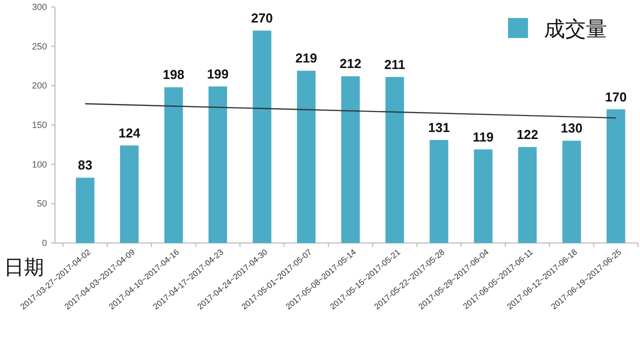 The height and width of the screenshot is (344, 640). What do you see at coordinates (571, 128) in the screenshot?
I see `data-label: 130` at bounding box center [571, 128].